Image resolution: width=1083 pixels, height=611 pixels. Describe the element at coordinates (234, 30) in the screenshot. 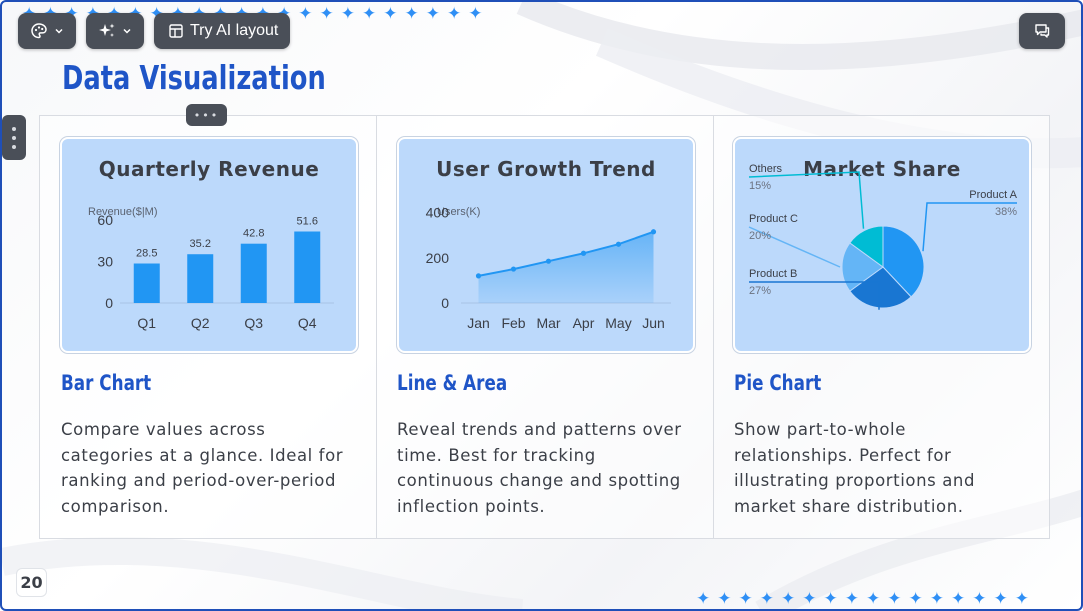

I see `ai-layout-label: Try AI layout` at that location.